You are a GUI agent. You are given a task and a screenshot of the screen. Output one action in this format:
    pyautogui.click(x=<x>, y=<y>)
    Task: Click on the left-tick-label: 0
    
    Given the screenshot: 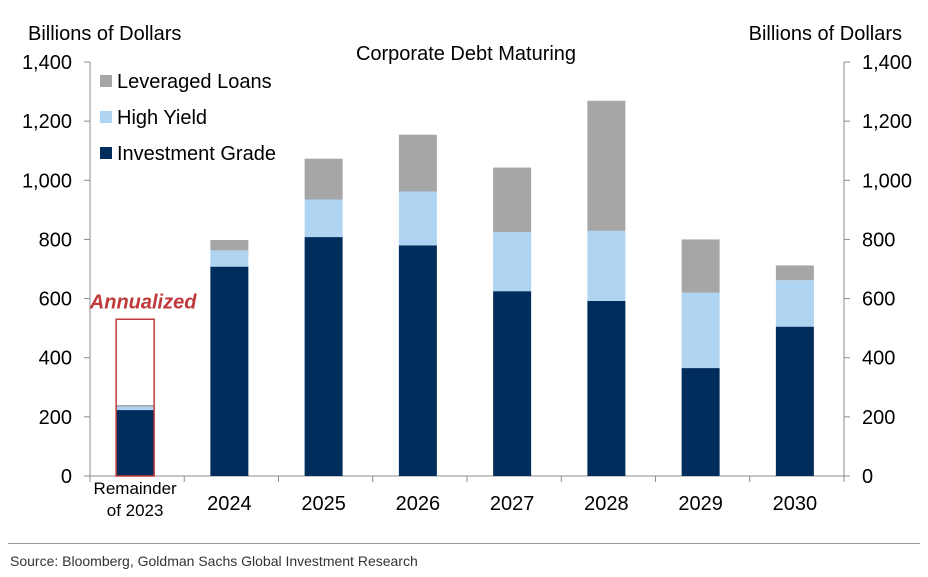 What is the action you would take?
    pyautogui.click(x=66, y=477)
    